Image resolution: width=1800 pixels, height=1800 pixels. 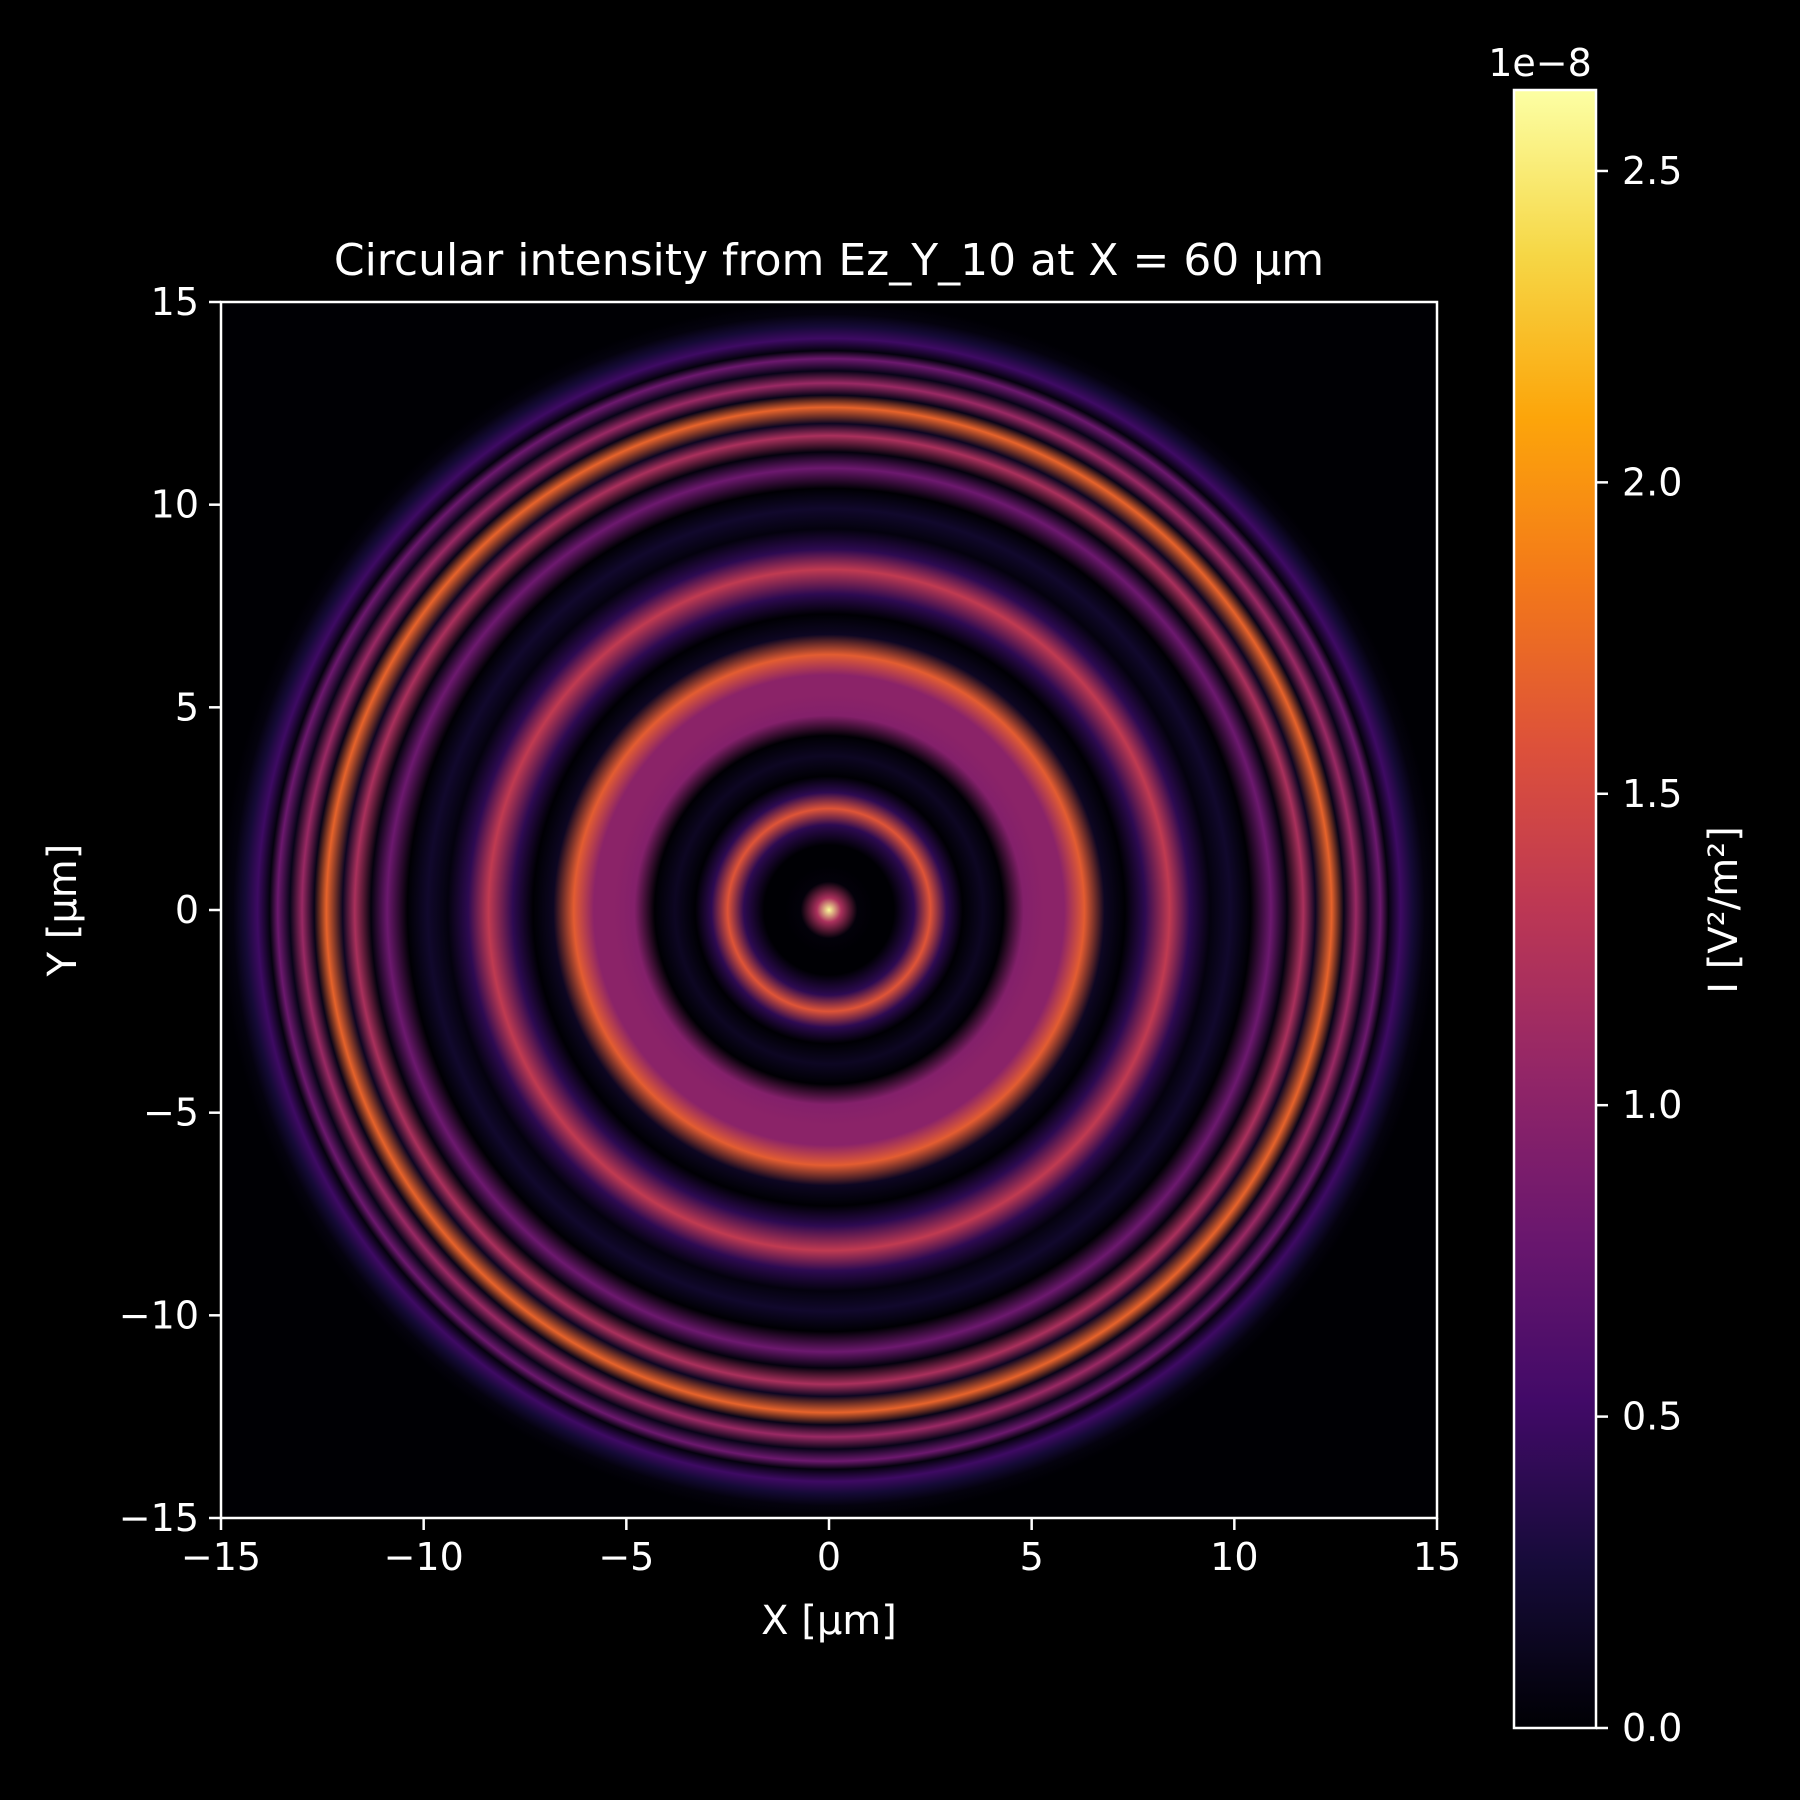 I want to click on x-tick-label: −10, so click(x=424, y=1557).